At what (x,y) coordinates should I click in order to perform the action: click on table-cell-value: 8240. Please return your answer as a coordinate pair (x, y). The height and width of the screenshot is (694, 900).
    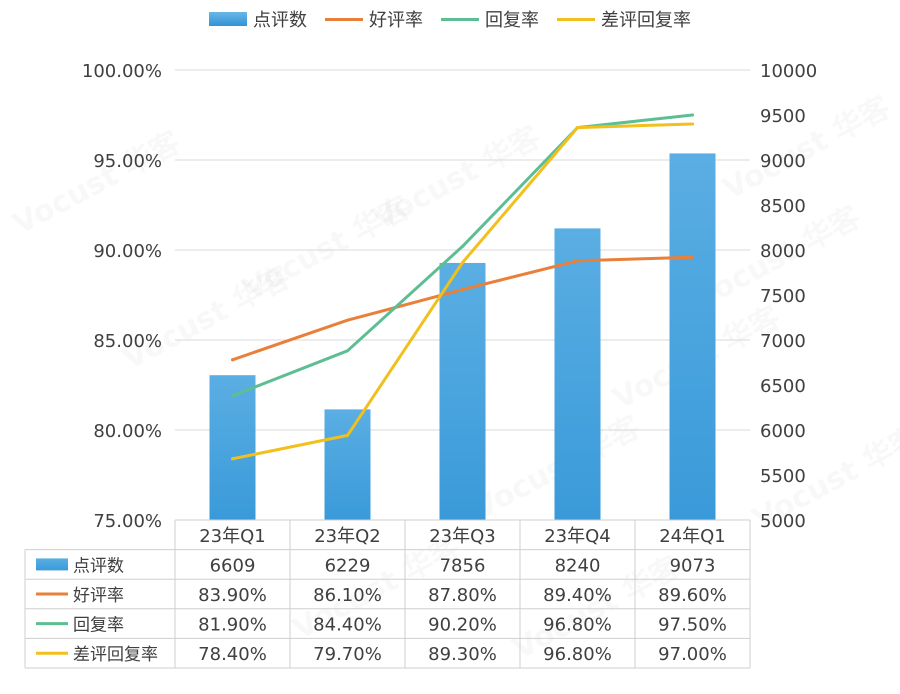
    Looking at the image, I should click on (578, 565).